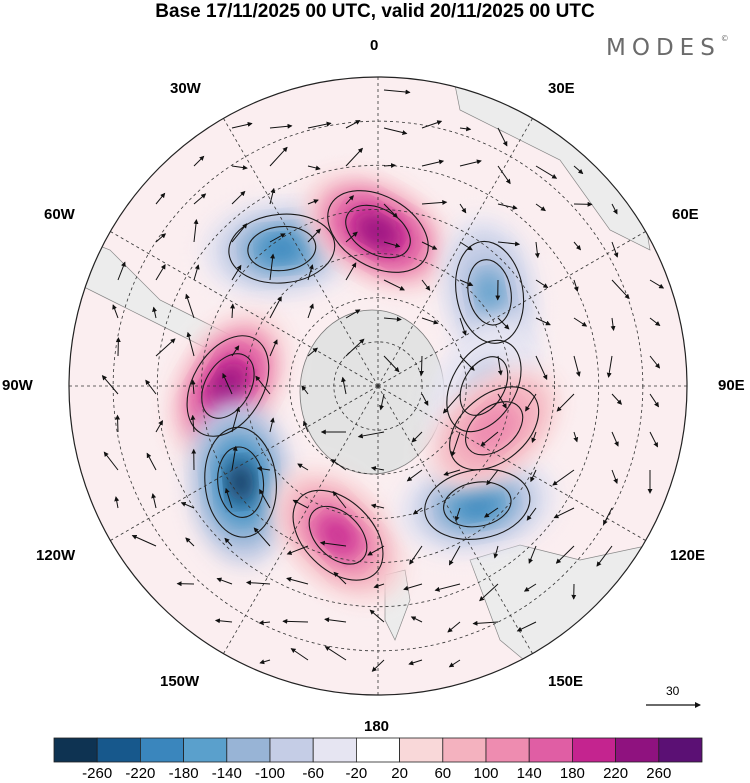  I want to click on brand-copyright-mark: ©, so click(724, 38).